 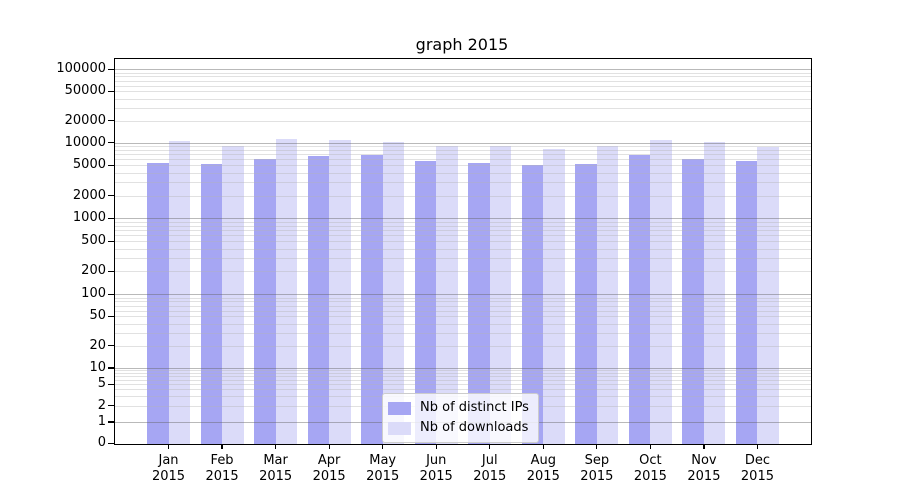 I want to click on x-axis-month-label: Nov 2015, so click(x=704, y=468).